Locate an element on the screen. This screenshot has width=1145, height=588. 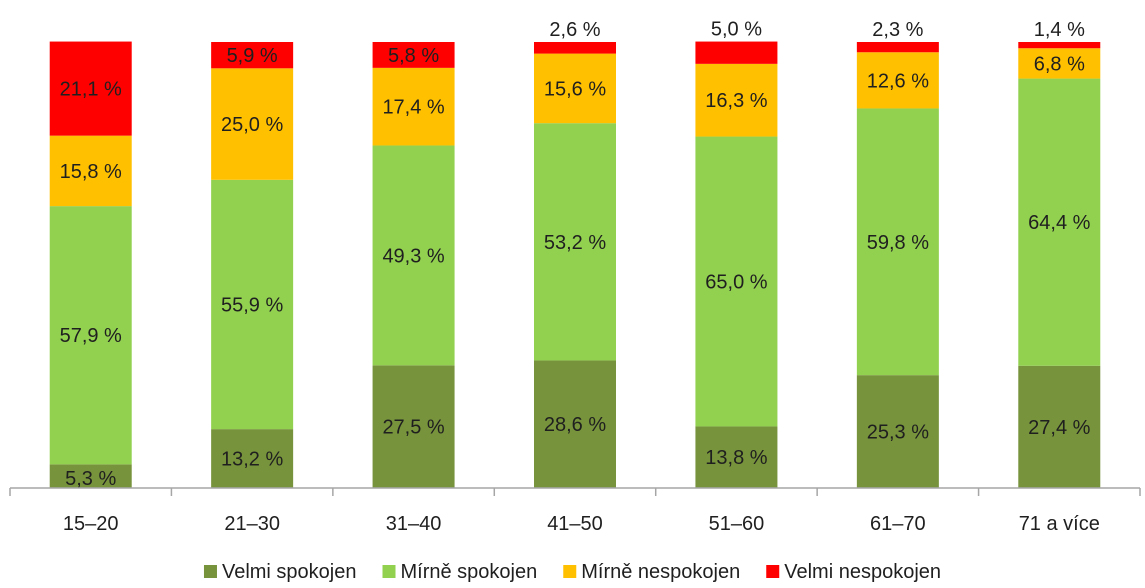
data-label-velmi-spokojen-71-a-vice: 27,4 % is located at coordinates (1059, 428).